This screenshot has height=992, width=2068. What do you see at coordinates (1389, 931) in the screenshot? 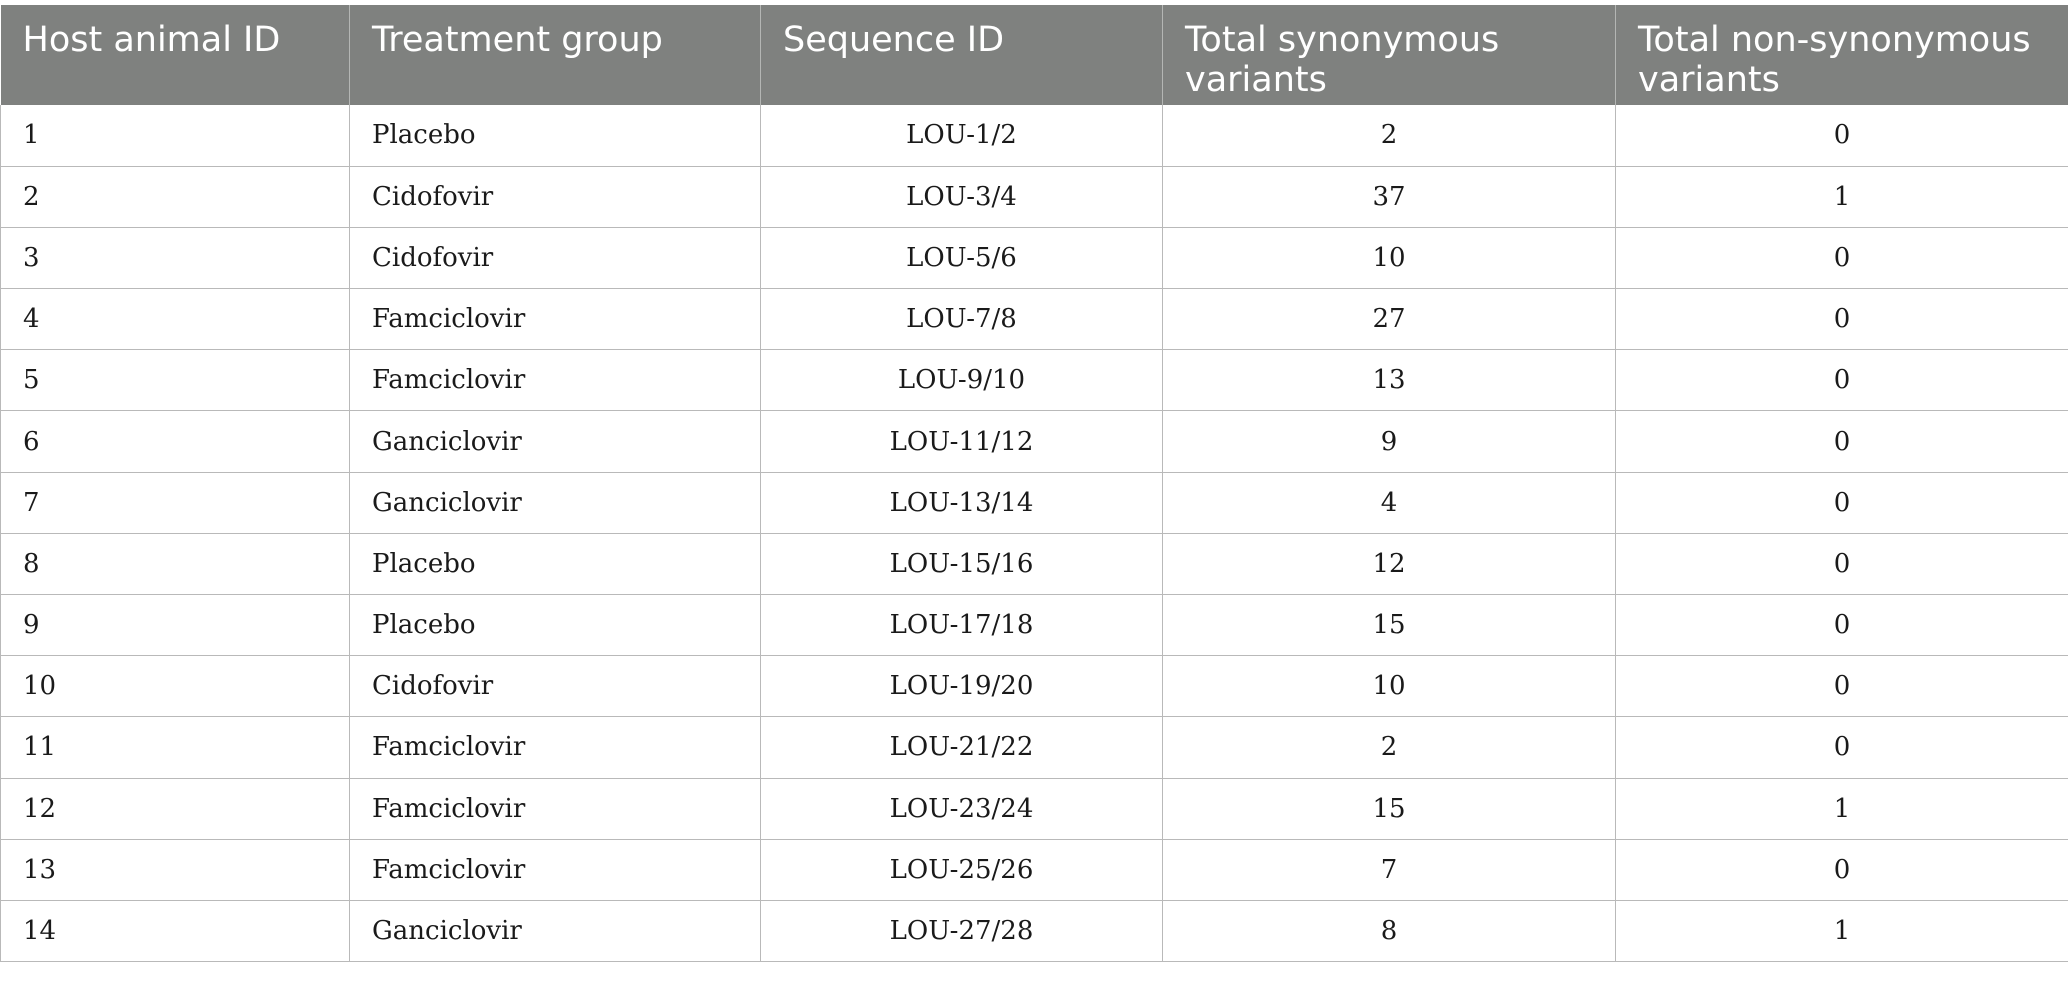
I see `synonymous-count-cell: 8` at bounding box center [1389, 931].